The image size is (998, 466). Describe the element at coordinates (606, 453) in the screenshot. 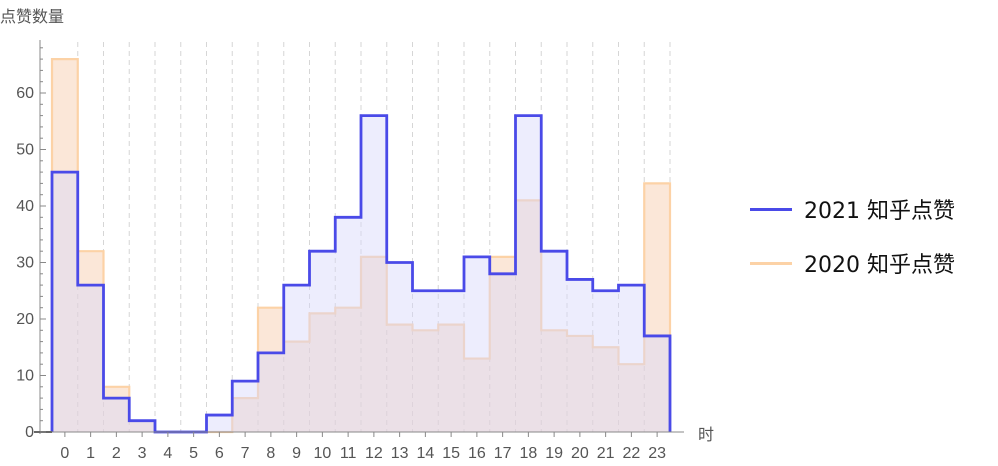

I see `x-tick-label: 21` at that location.